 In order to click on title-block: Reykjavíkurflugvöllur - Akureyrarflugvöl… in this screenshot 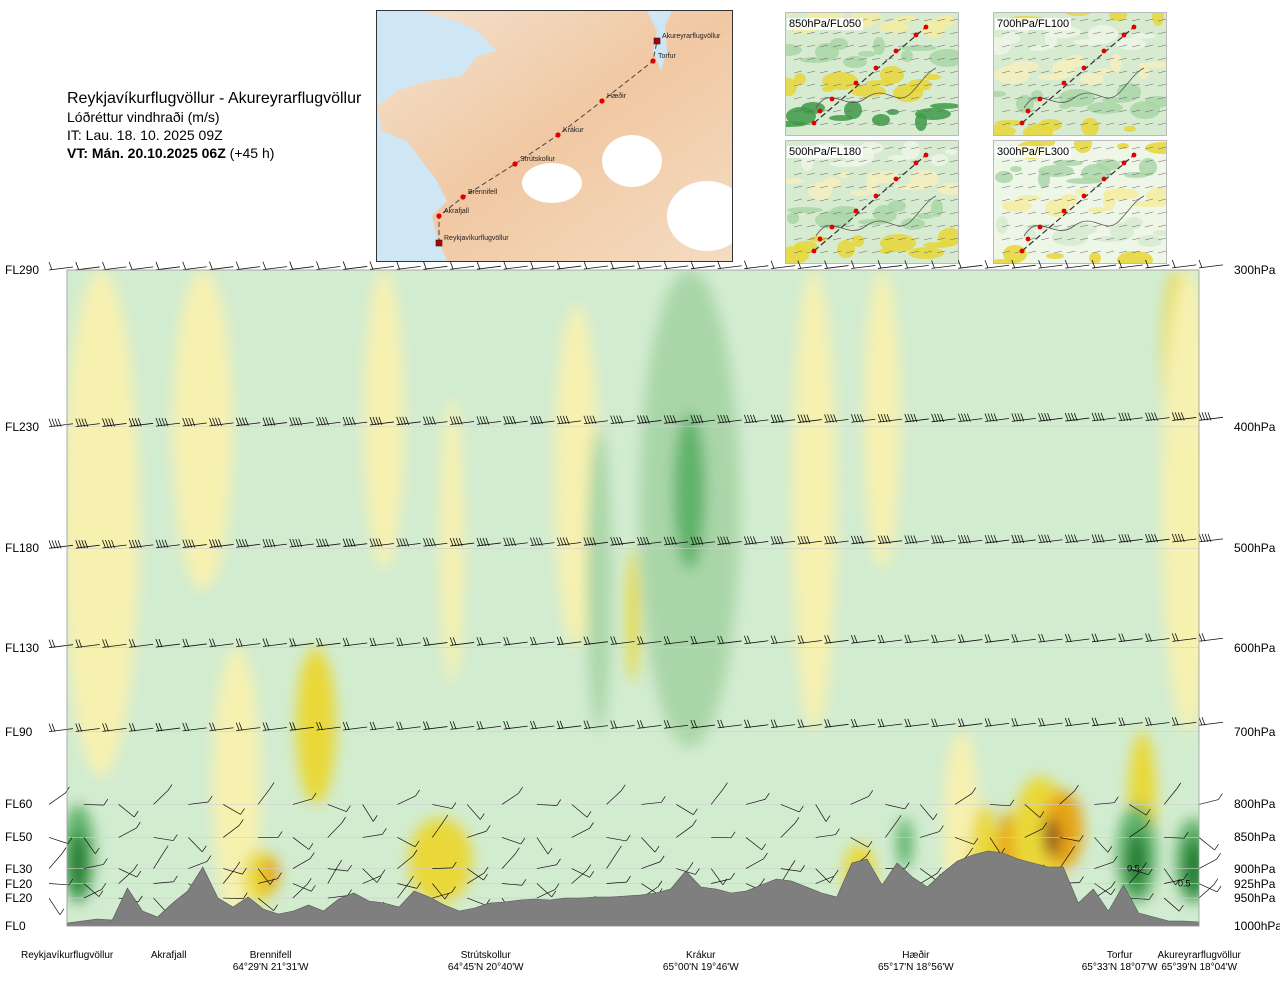, I will do `click(214, 126)`.